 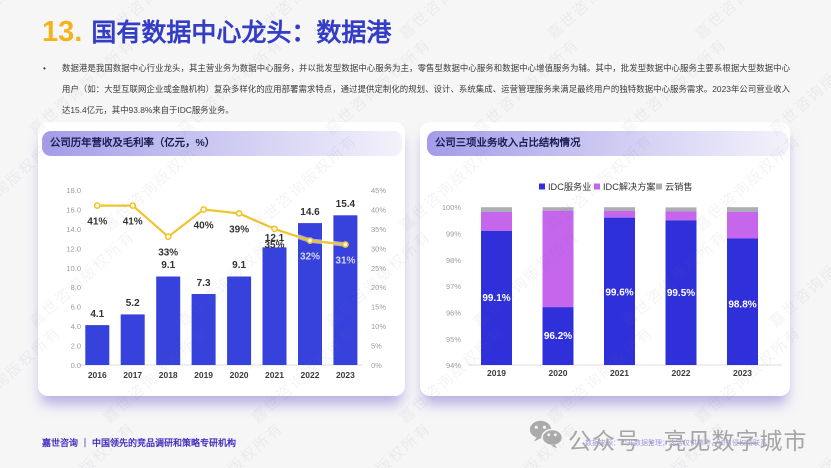 I want to click on svg-text: 4.1, so click(x=97, y=314).